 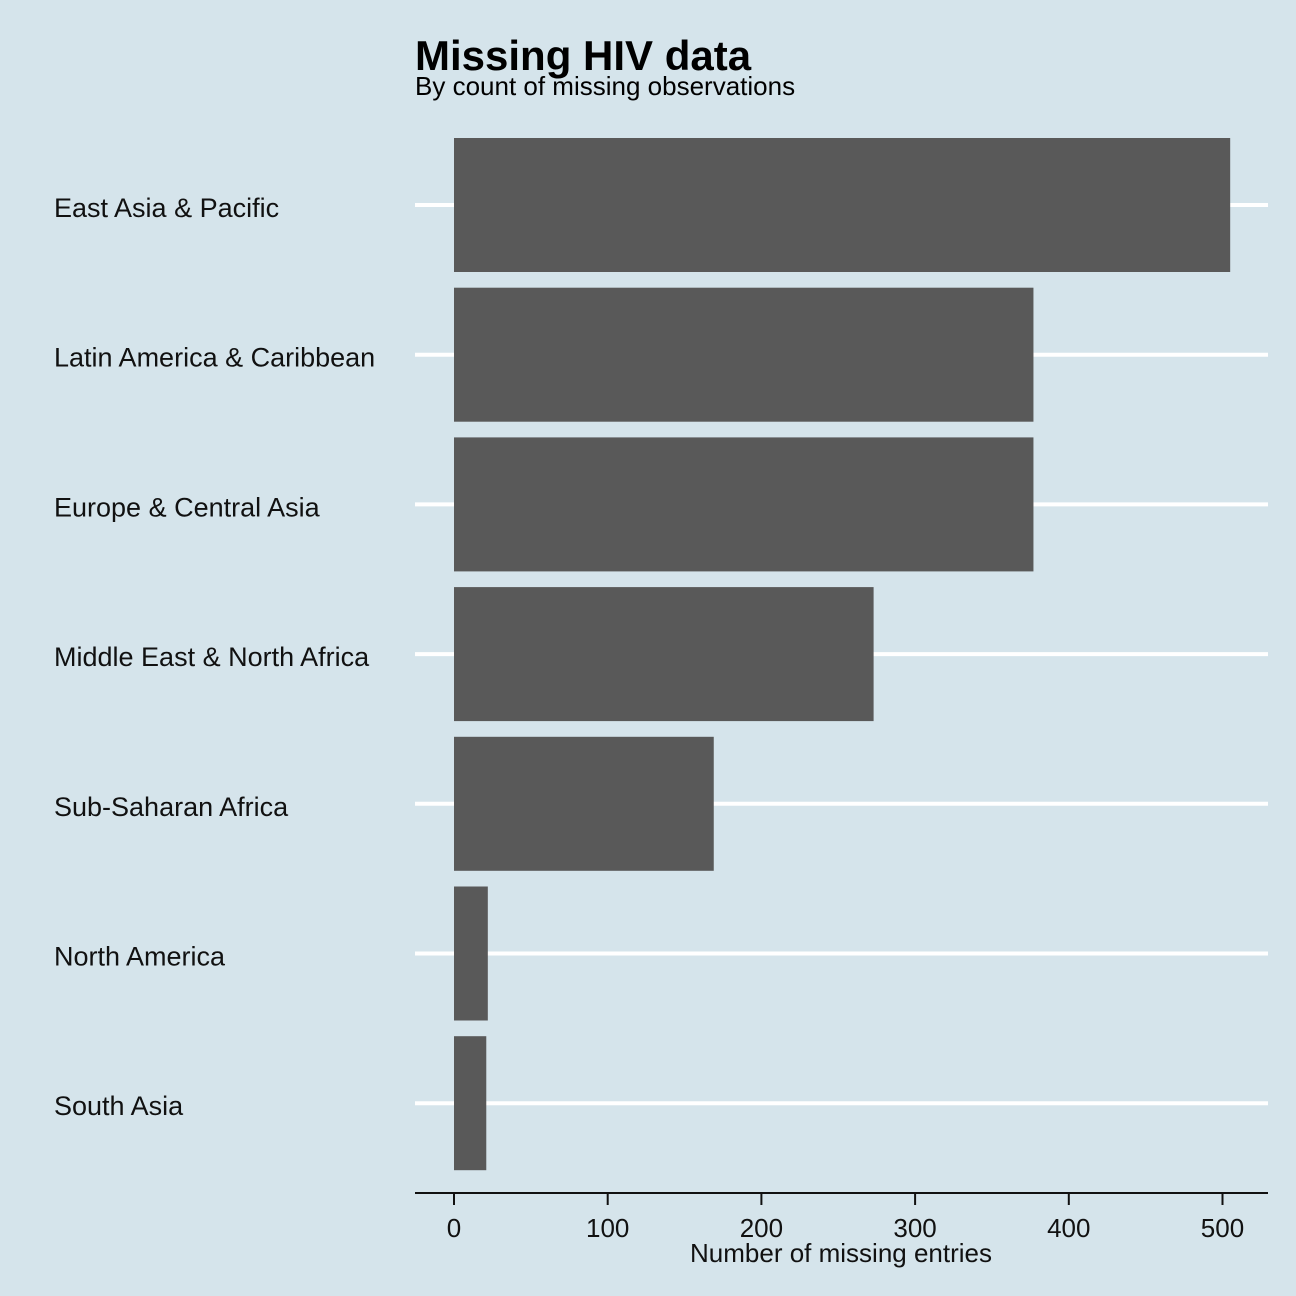 I want to click on category-label: South Asia, so click(x=119, y=1106).